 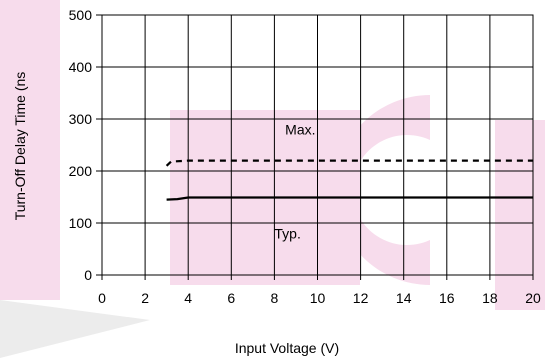 What do you see at coordinates (349, 198) in the screenshot?
I see `series-line-typ` at bounding box center [349, 198].